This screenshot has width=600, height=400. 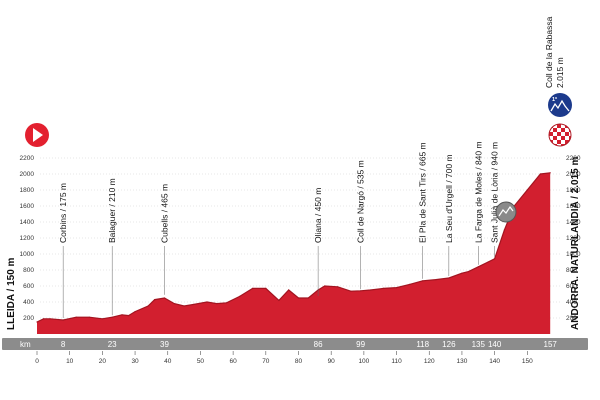 I want to click on altitude-tick-left: 1800, so click(x=27, y=190).